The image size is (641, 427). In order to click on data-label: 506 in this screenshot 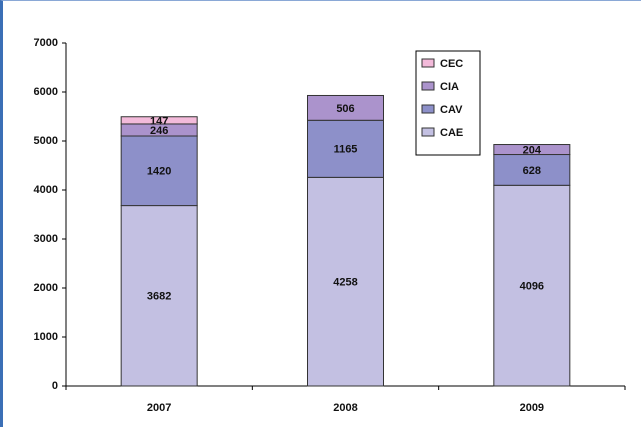, I will do `click(345, 109)`.